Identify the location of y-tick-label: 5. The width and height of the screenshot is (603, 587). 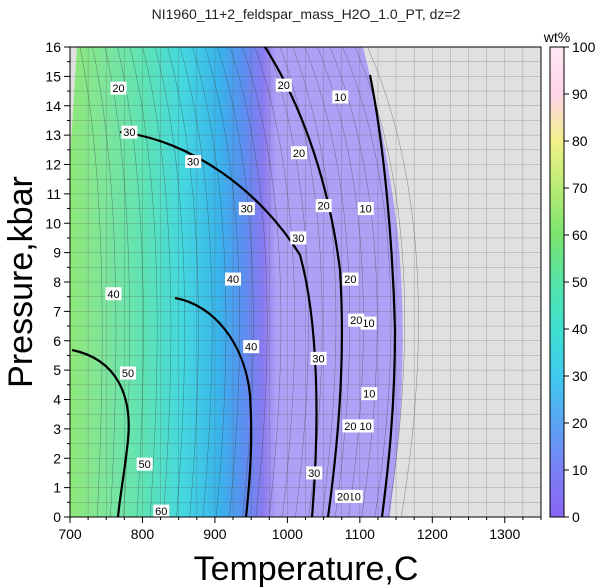
(57, 370).